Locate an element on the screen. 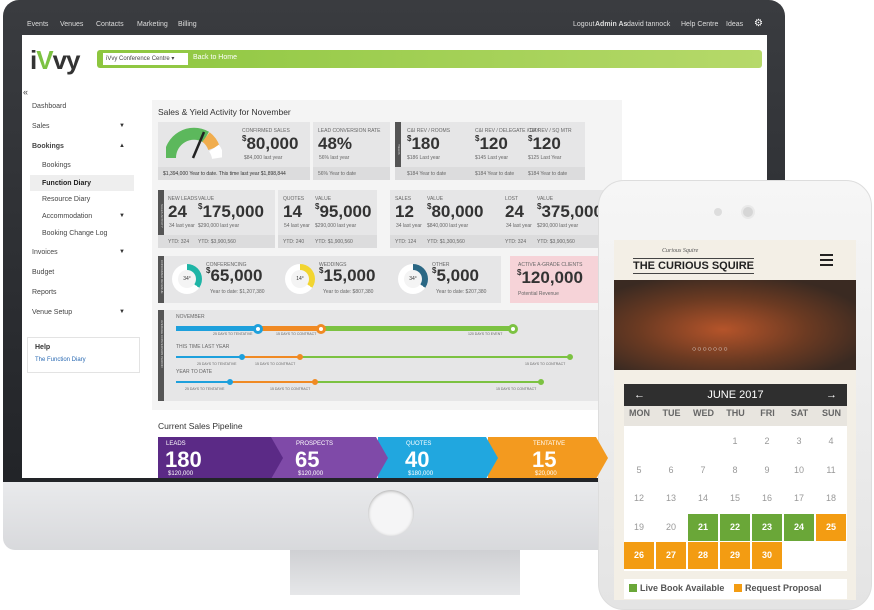 This screenshot has width=874, height=610. sidebar-item-budget: Budget is located at coordinates (43, 272).